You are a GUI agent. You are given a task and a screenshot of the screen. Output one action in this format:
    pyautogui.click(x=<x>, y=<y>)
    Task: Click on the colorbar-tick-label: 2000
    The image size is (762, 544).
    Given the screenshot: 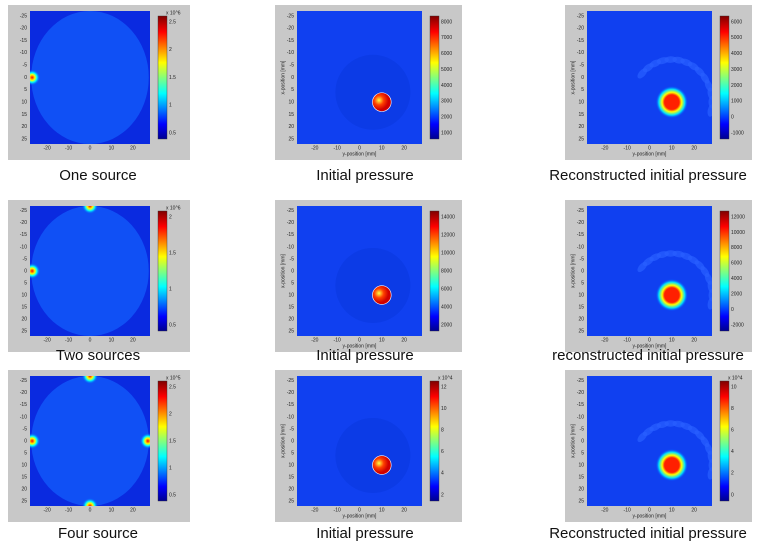 What is the action you would take?
    pyautogui.click(x=736, y=294)
    